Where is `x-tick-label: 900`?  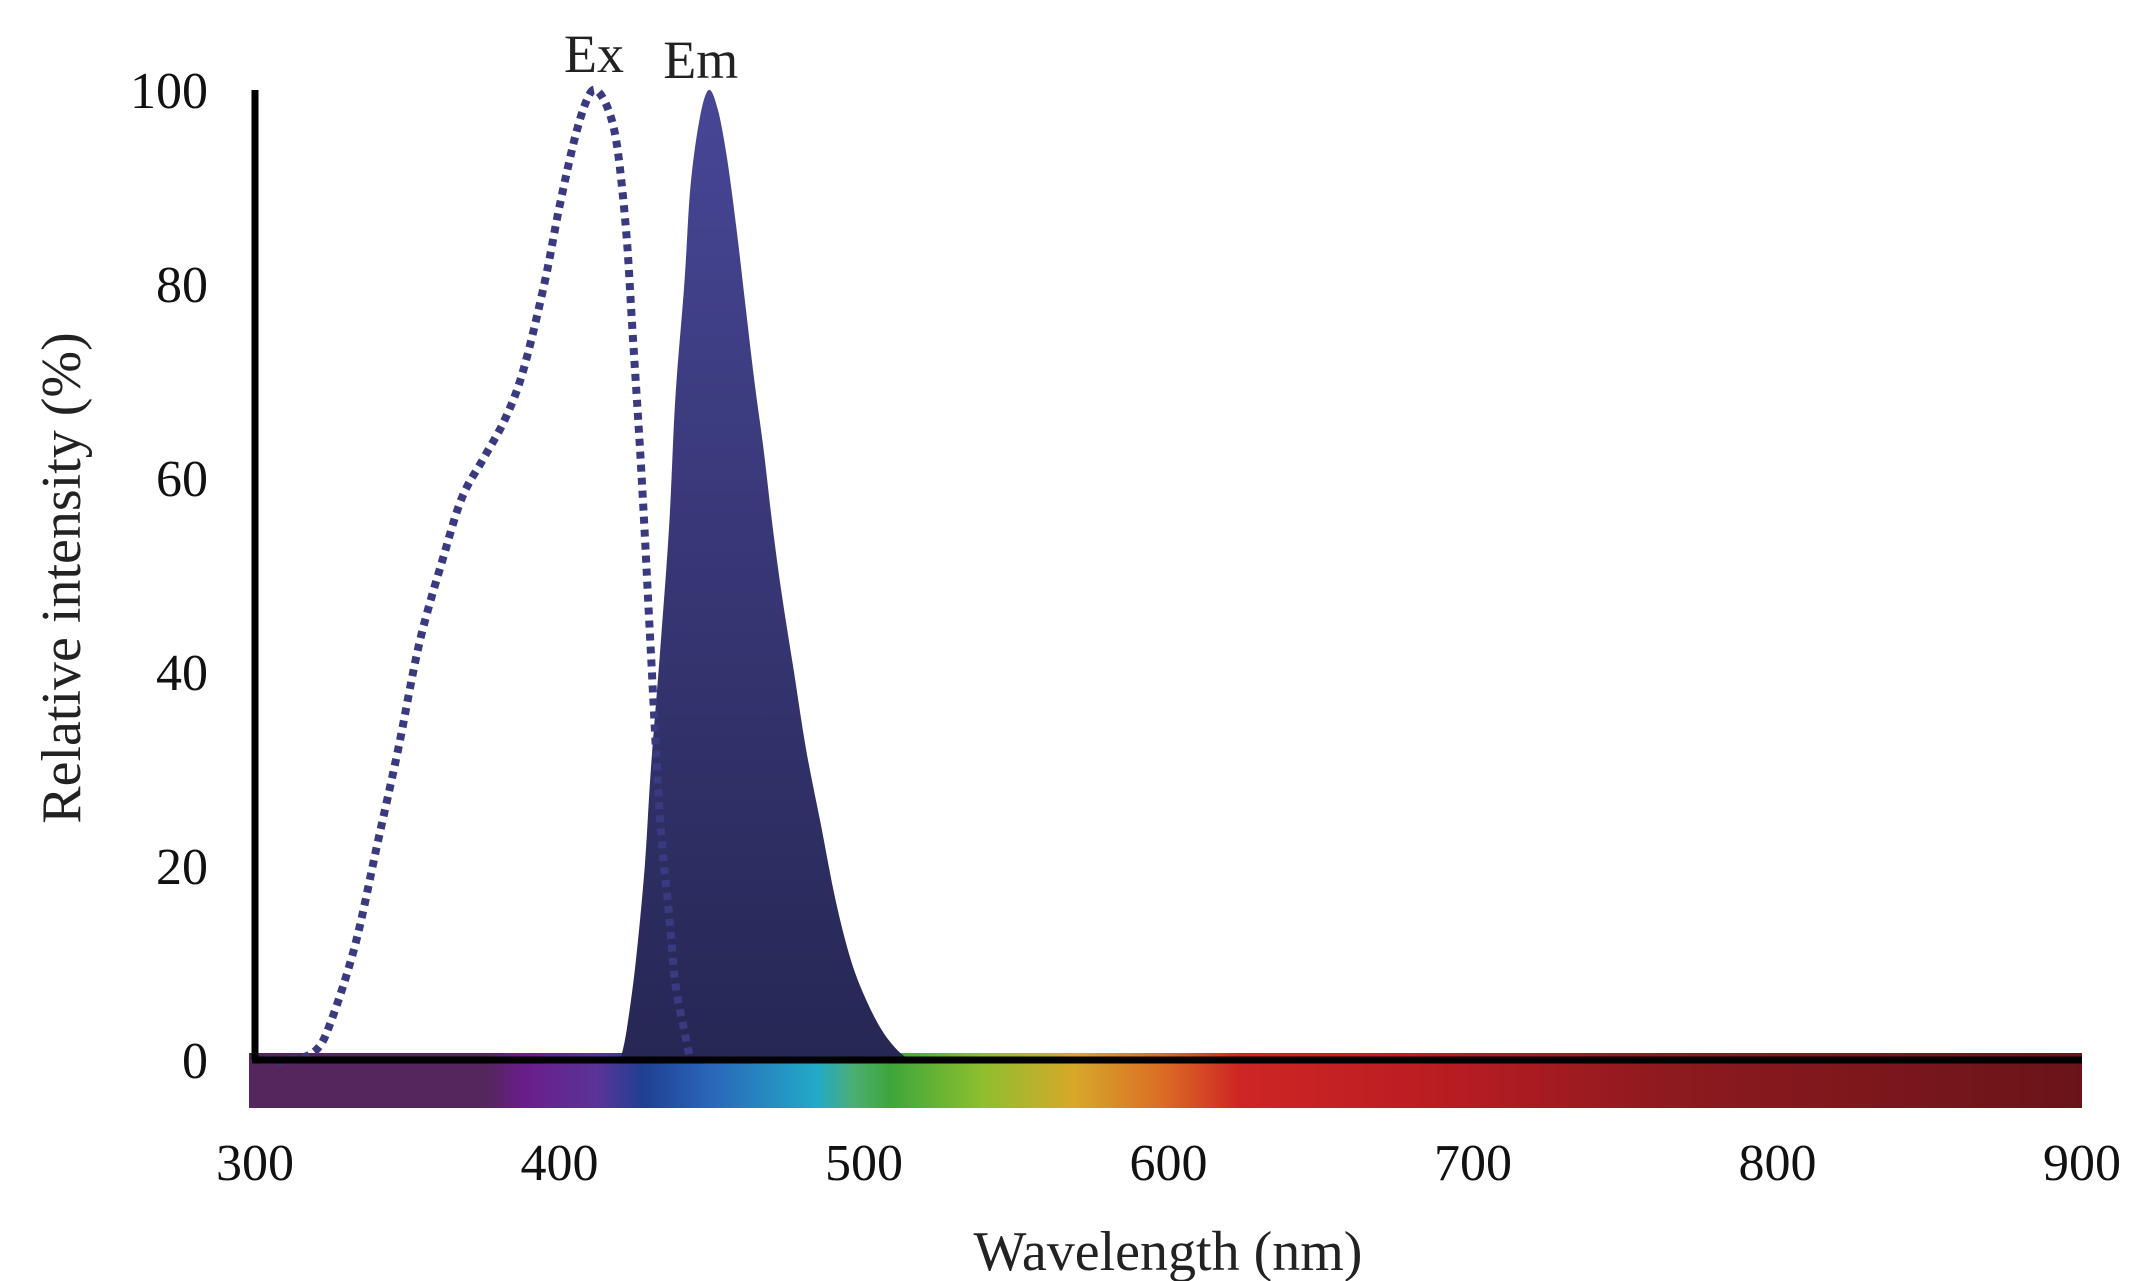 x-tick-label: 900 is located at coordinates (2082, 1163).